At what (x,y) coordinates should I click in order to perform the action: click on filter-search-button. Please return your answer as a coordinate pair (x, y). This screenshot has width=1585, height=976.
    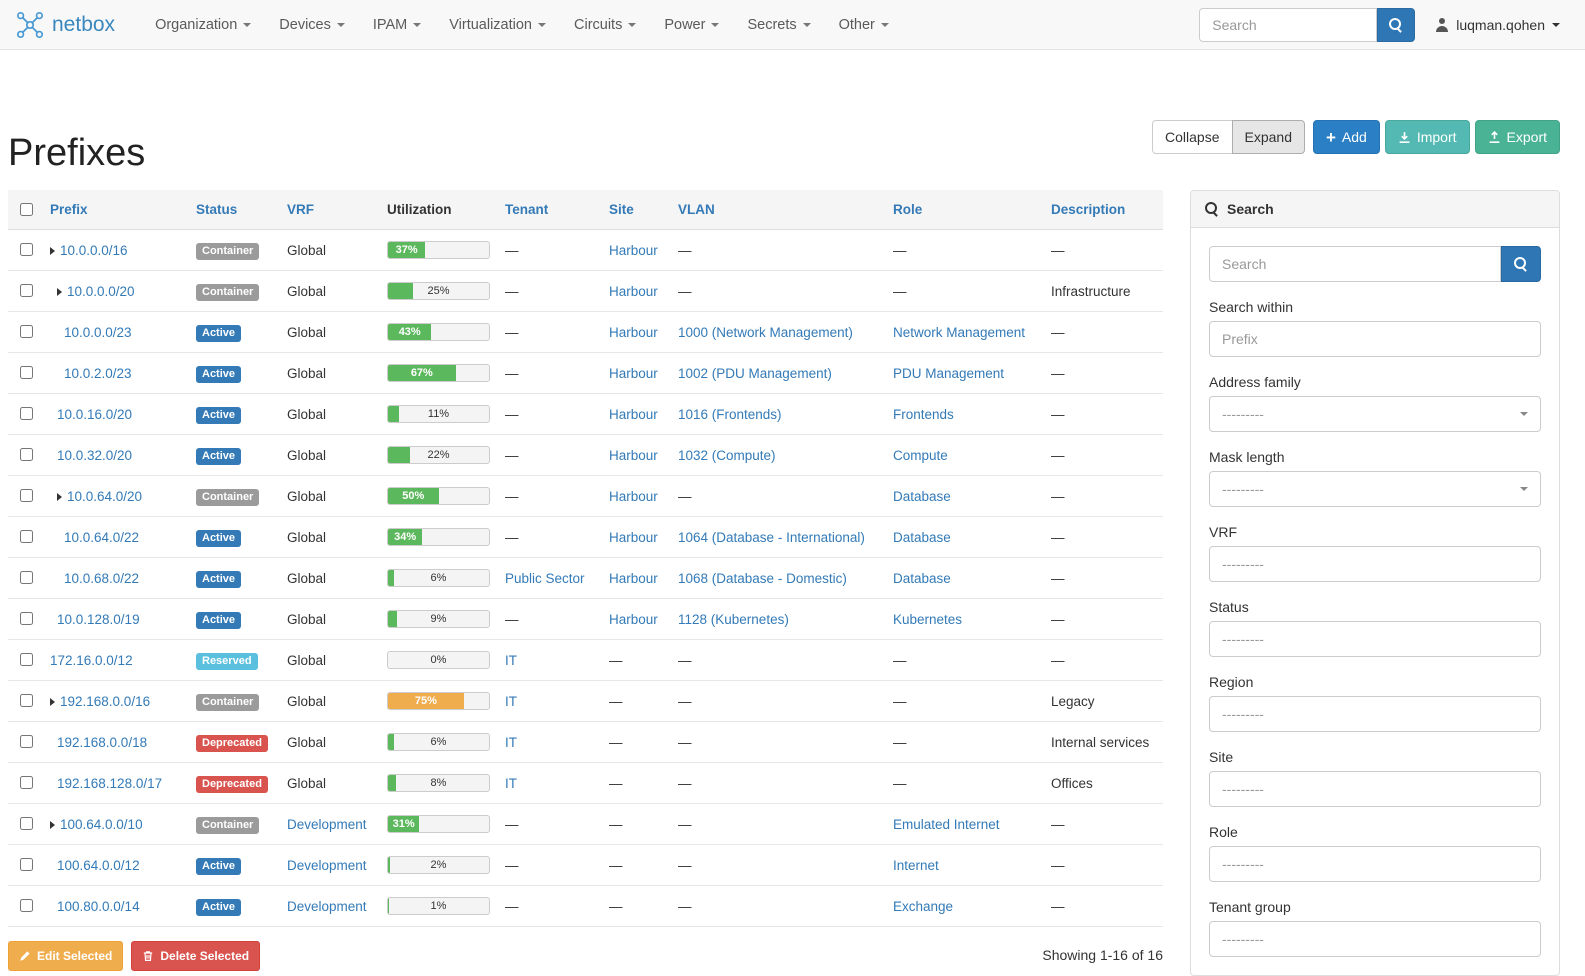
    Looking at the image, I should click on (1521, 264).